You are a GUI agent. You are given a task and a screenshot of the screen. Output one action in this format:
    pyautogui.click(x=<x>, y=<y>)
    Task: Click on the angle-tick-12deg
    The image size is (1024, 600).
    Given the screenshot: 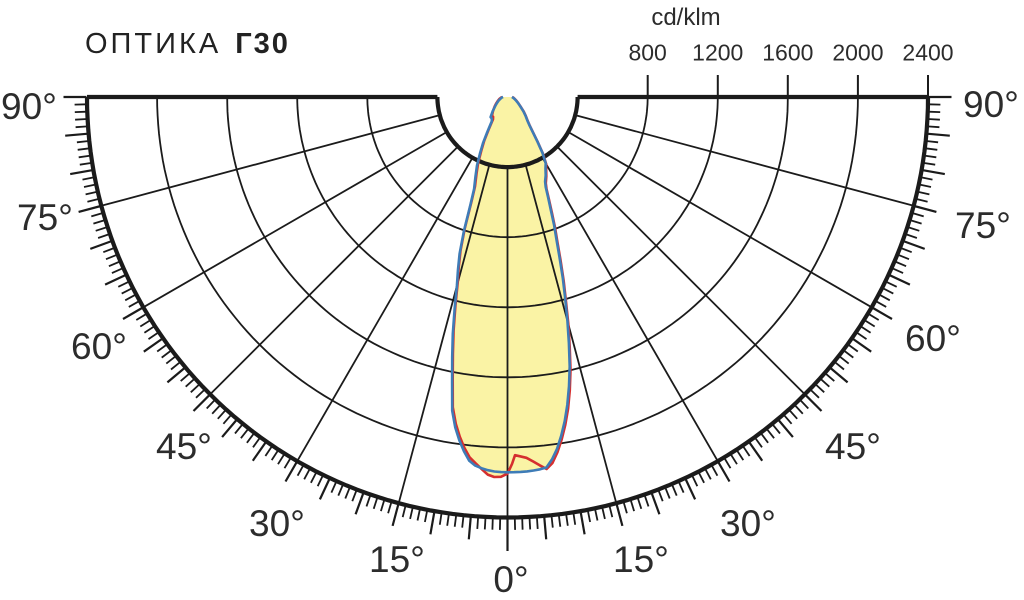 What is the action you would take?
    pyautogui.click(x=596, y=514)
    